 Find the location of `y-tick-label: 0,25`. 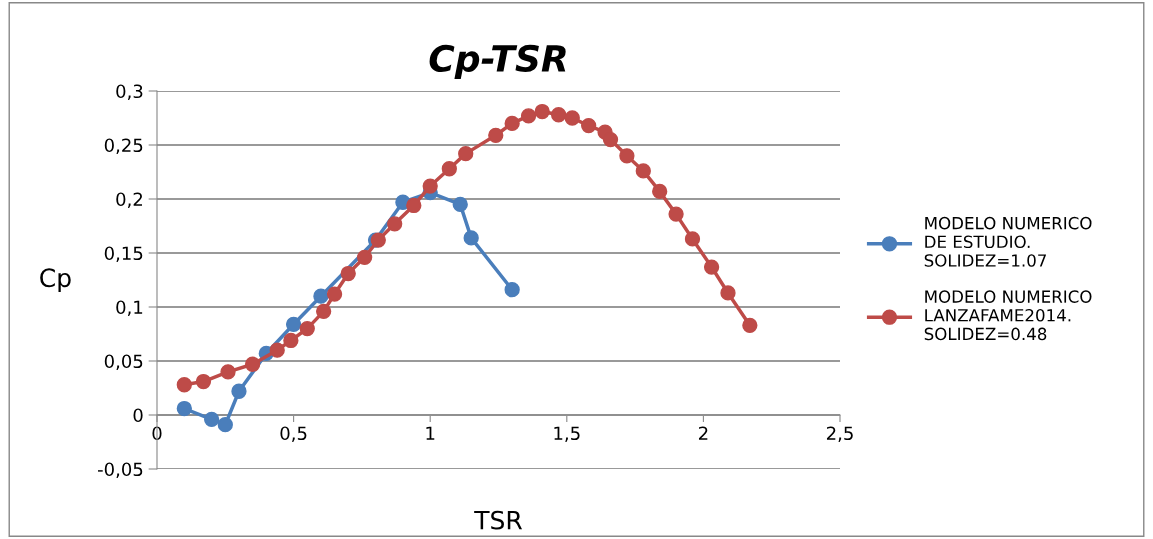

y-tick-label: 0,25 is located at coordinates (123, 146).